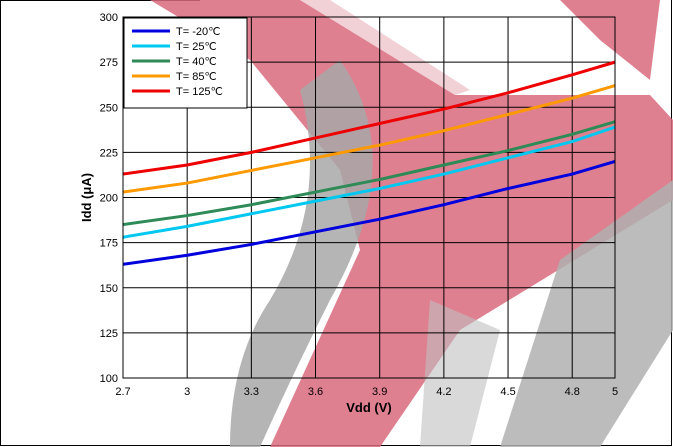  I want to click on y-tick-label: 125, so click(109, 334).